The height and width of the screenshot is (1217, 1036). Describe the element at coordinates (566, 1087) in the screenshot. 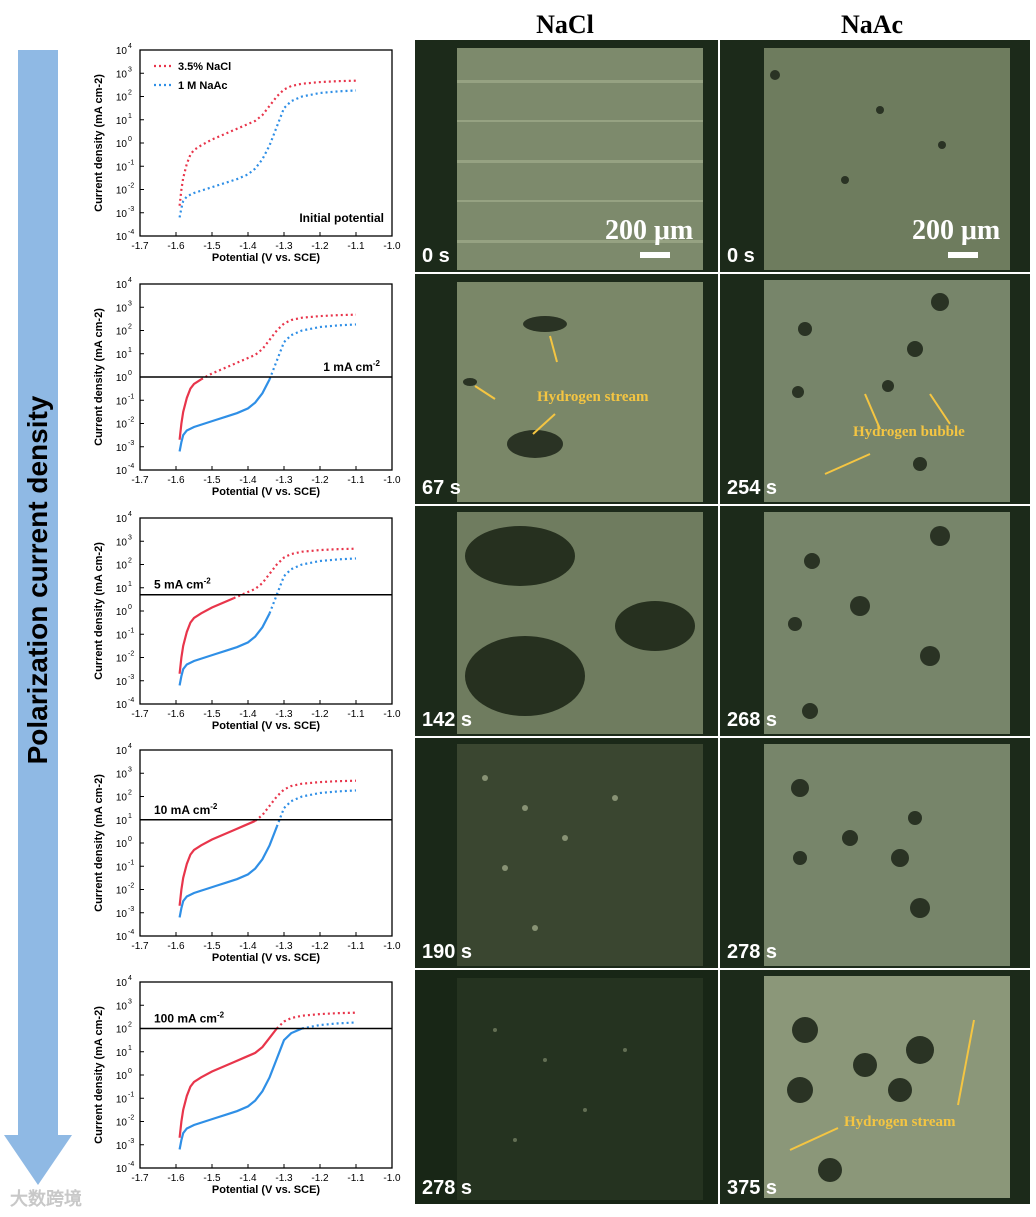

I see `micrograph-nacl-5: 278 s` at that location.